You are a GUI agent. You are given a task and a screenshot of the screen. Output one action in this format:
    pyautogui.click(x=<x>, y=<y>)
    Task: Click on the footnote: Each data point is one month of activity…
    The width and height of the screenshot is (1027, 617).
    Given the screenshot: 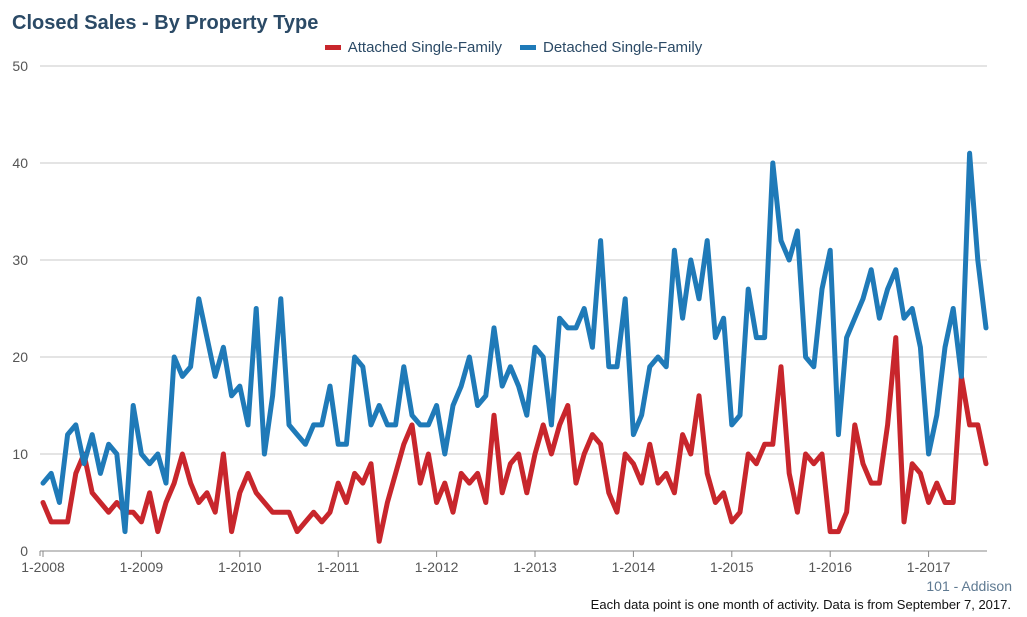 What is the action you would take?
    pyautogui.click(x=800, y=604)
    